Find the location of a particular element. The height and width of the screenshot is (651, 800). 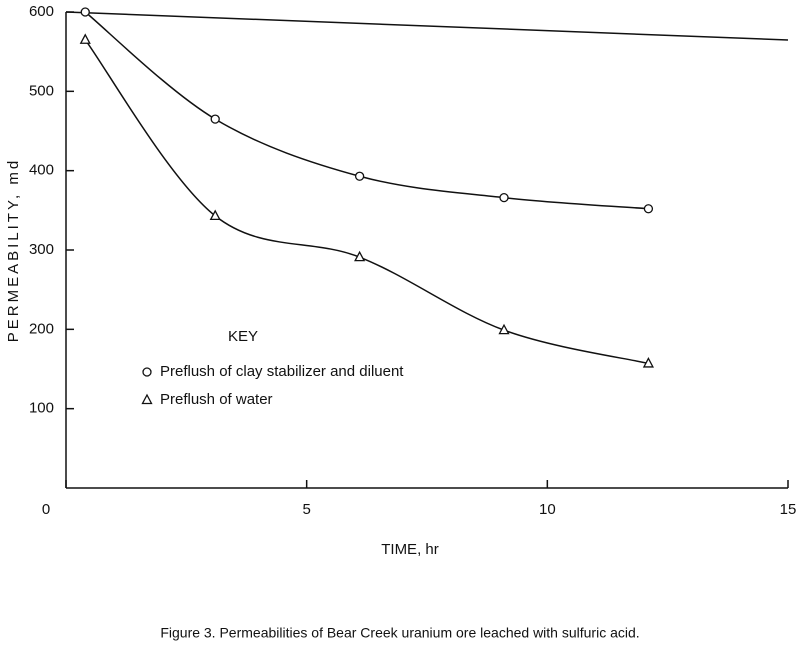

y-tick-label: 200 is located at coordinates (41, 328).